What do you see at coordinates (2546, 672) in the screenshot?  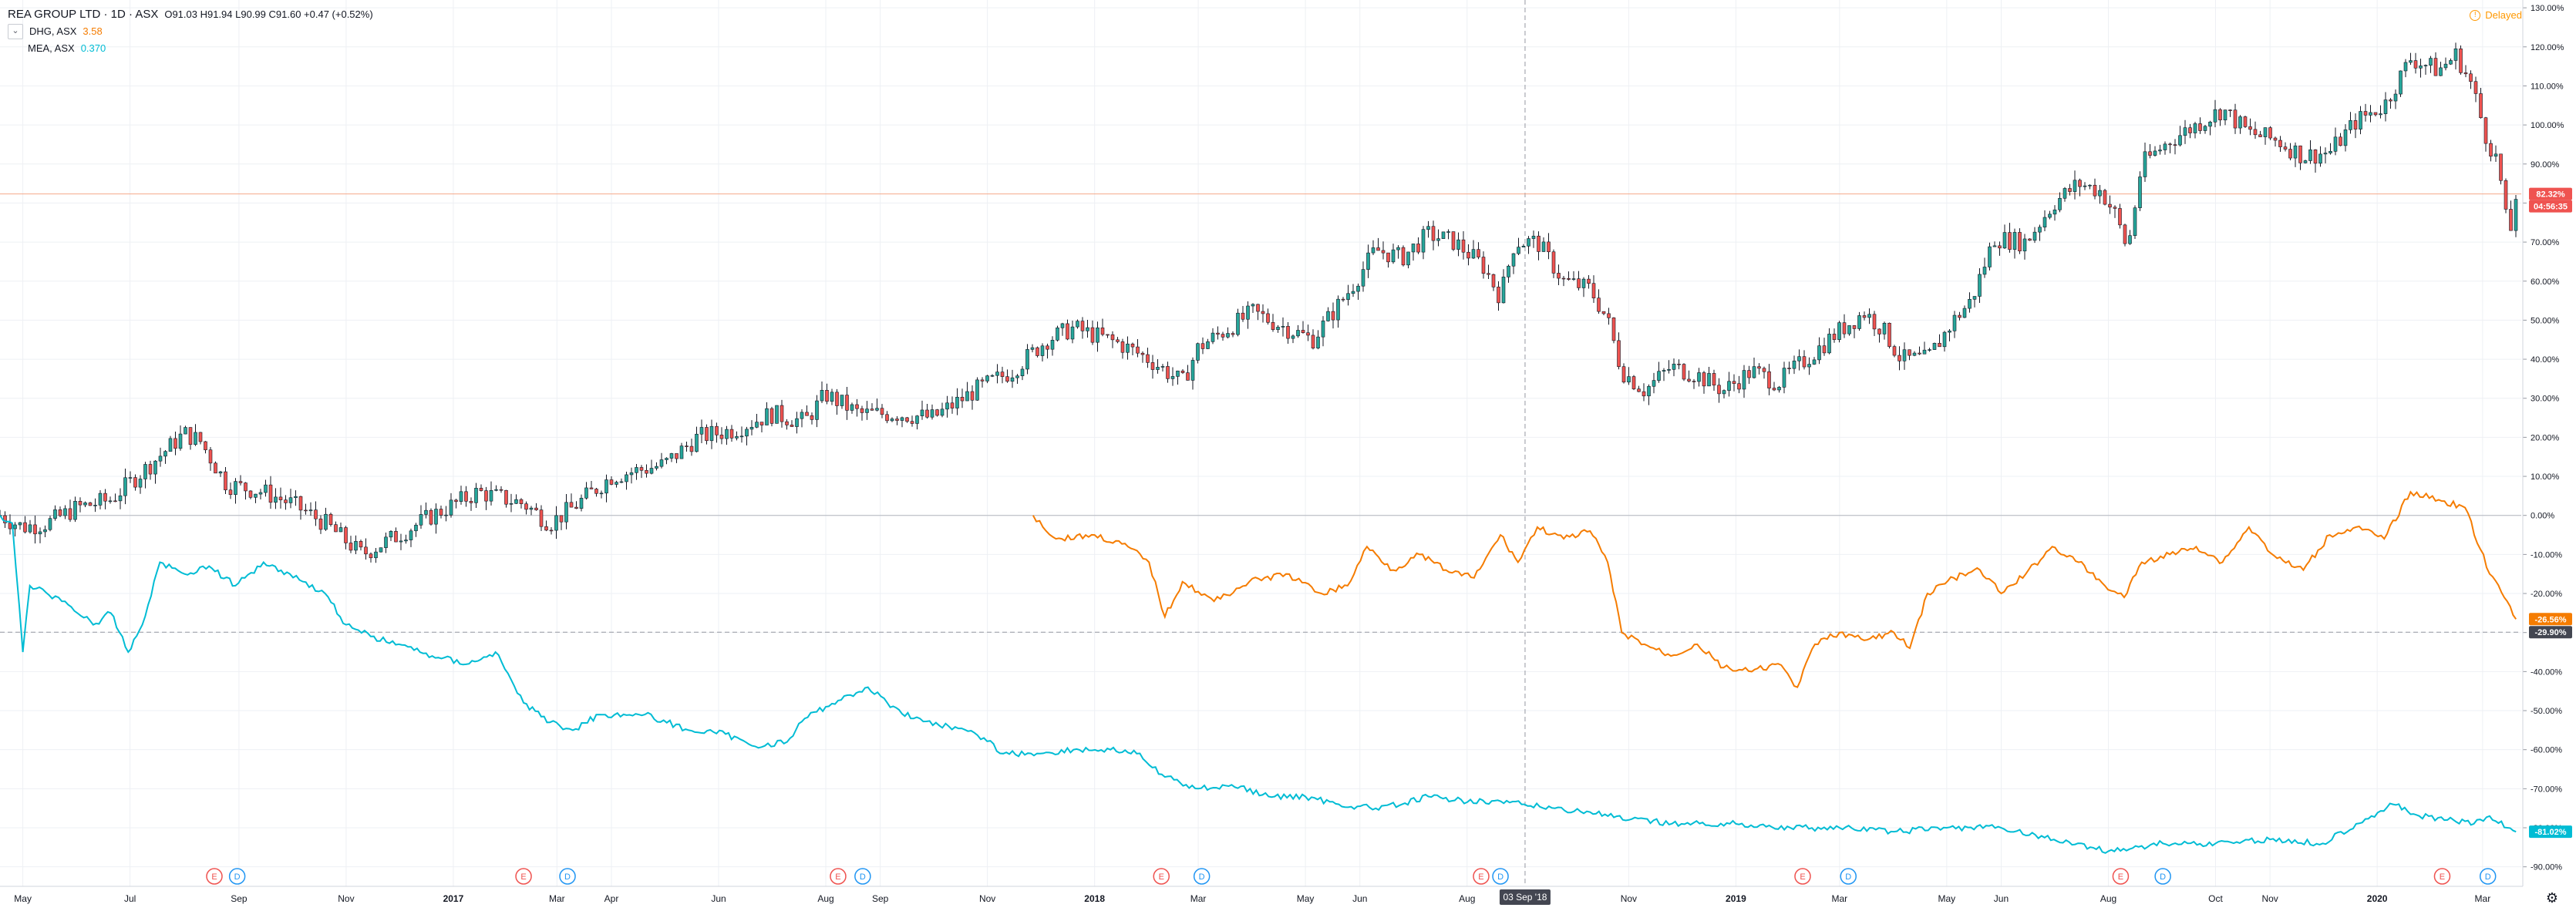 I see `y-tick-label: -40.00%` at bounding box center [2546, 672].